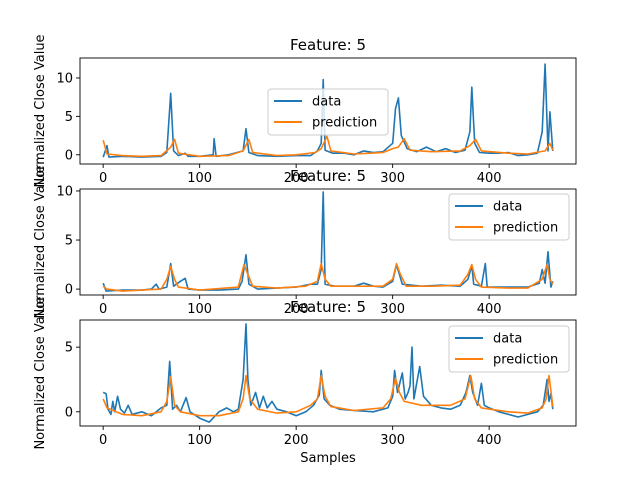  Describe the element at coordinates (328, 458) in the screenshot. I see `x-axis-label: Samples` at that location.